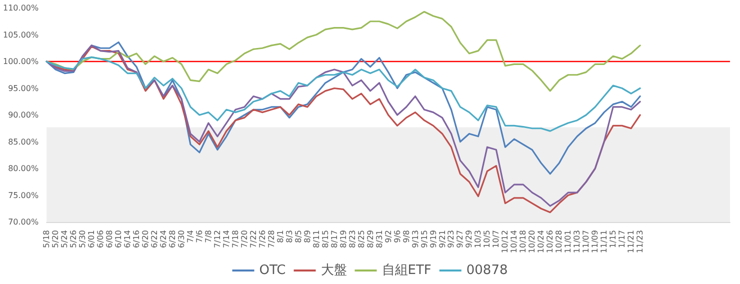 This screenshot has height=284, width=740. I want to click on x-tick-label: 9/13, so click(415, 239).